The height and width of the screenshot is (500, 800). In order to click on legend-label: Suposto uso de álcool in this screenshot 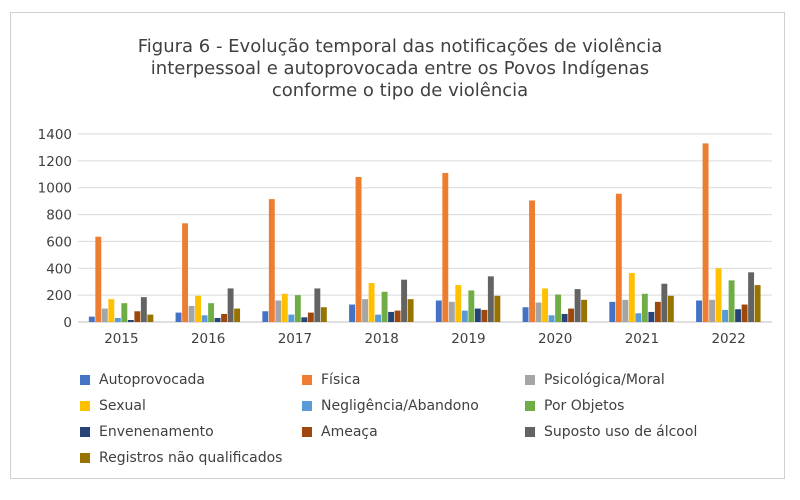, I will do `click(621, 432)`.